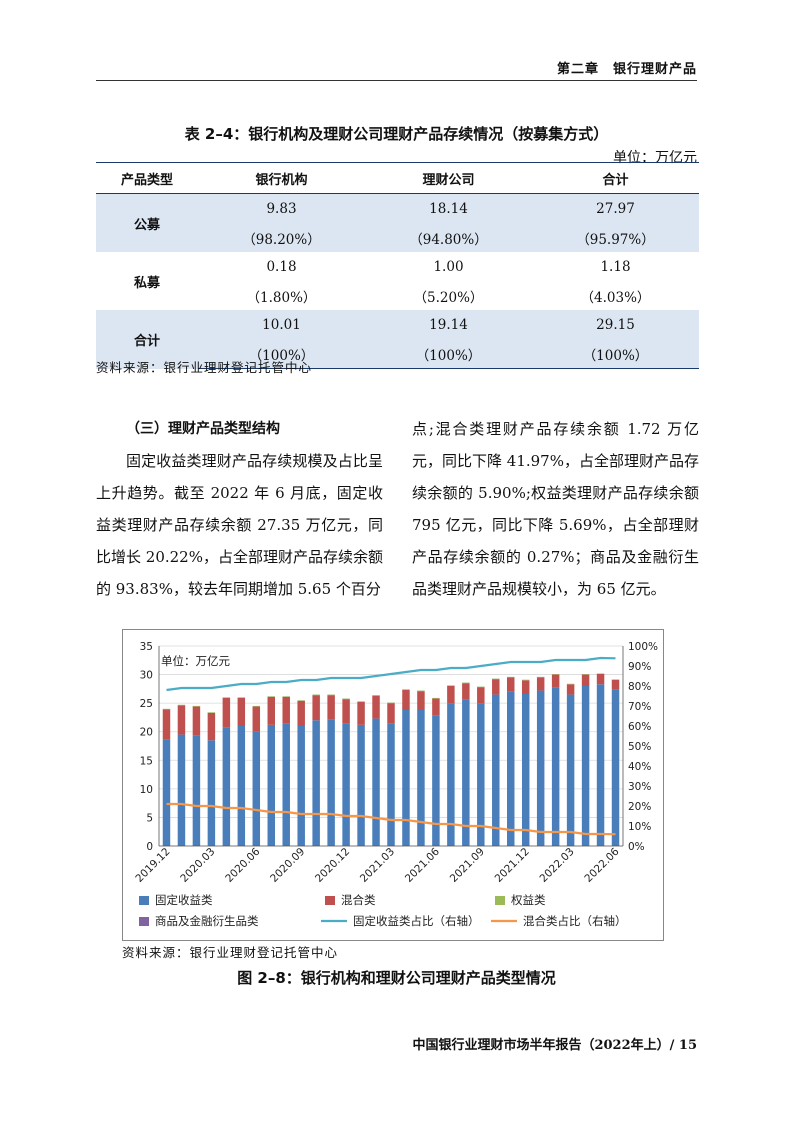  I want to click on legend-label: 固定收益类占比（右轴）, so click(416, 921).